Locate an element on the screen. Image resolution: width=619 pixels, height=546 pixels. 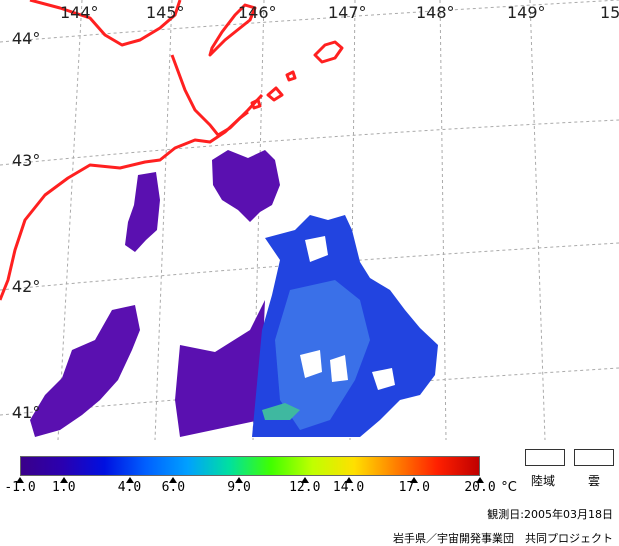
lon-label-150: 15 is located at coordinates (609, 12).